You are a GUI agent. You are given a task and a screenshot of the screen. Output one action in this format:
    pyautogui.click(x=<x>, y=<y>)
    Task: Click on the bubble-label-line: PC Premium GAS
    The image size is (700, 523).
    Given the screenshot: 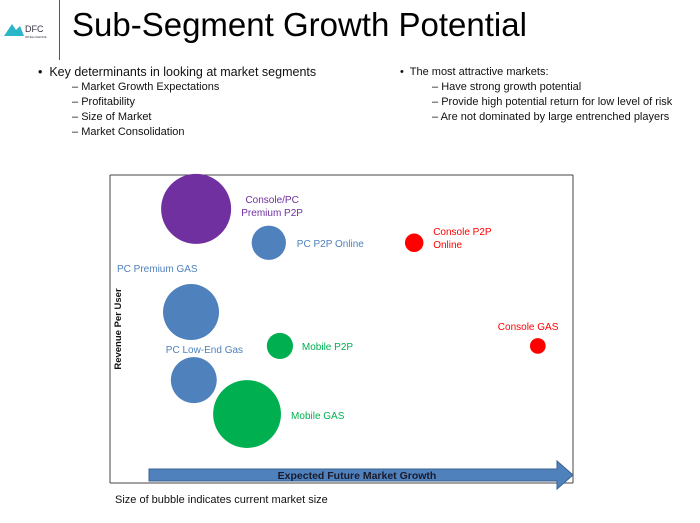 What is the action you would take?
    pyautogui.click(x=157, y=269)
    